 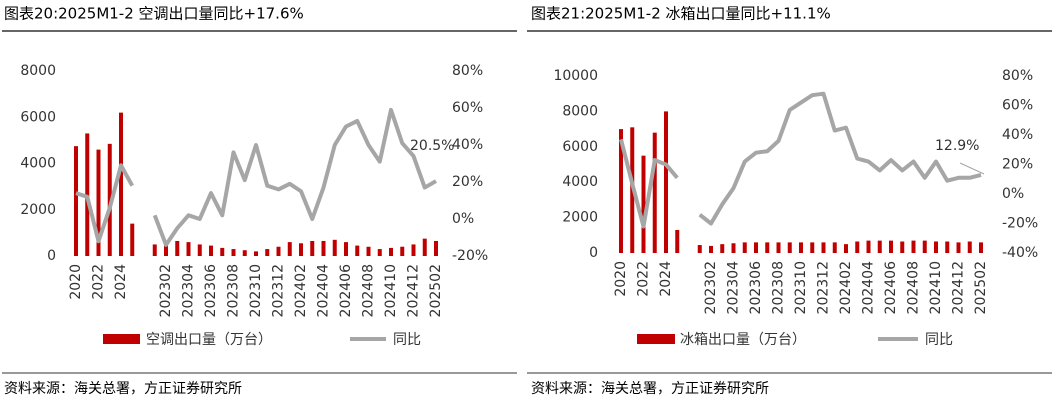 I want to click on annotation-leader, so click(x=972, y=168).